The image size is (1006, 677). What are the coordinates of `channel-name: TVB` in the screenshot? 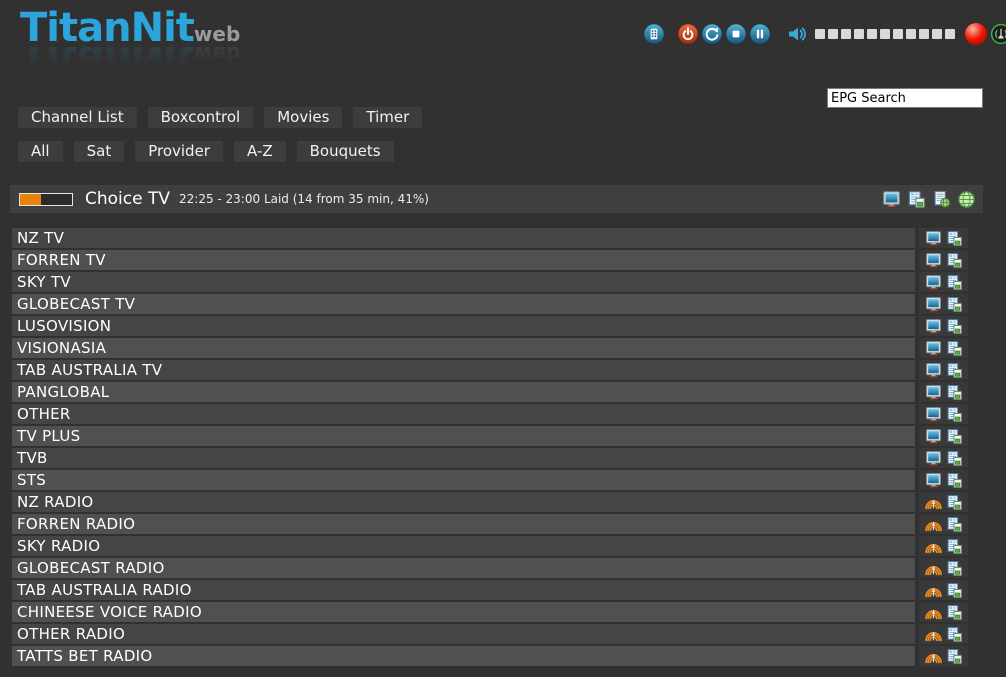 It's located at (463, 458).